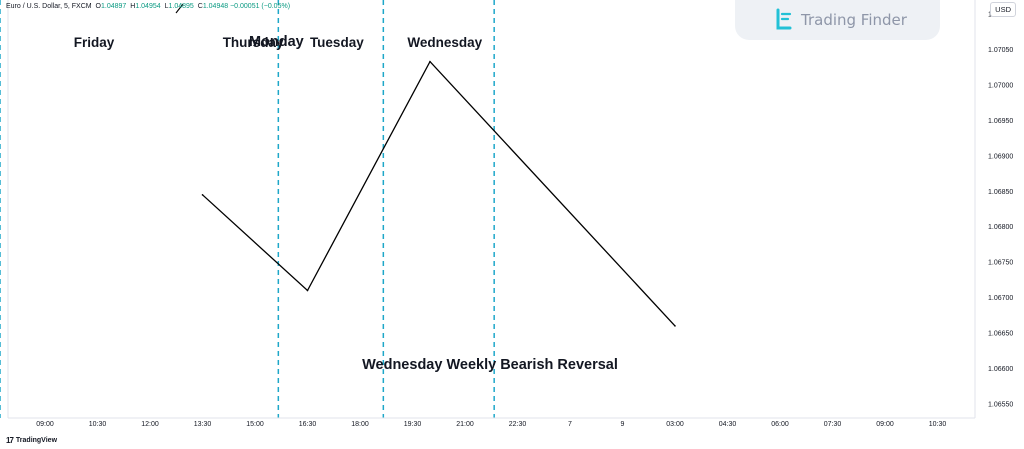  Describe the element at coordinates (150, 424) in the screenshot. I see `time-tick-label: 12:00` at that location.